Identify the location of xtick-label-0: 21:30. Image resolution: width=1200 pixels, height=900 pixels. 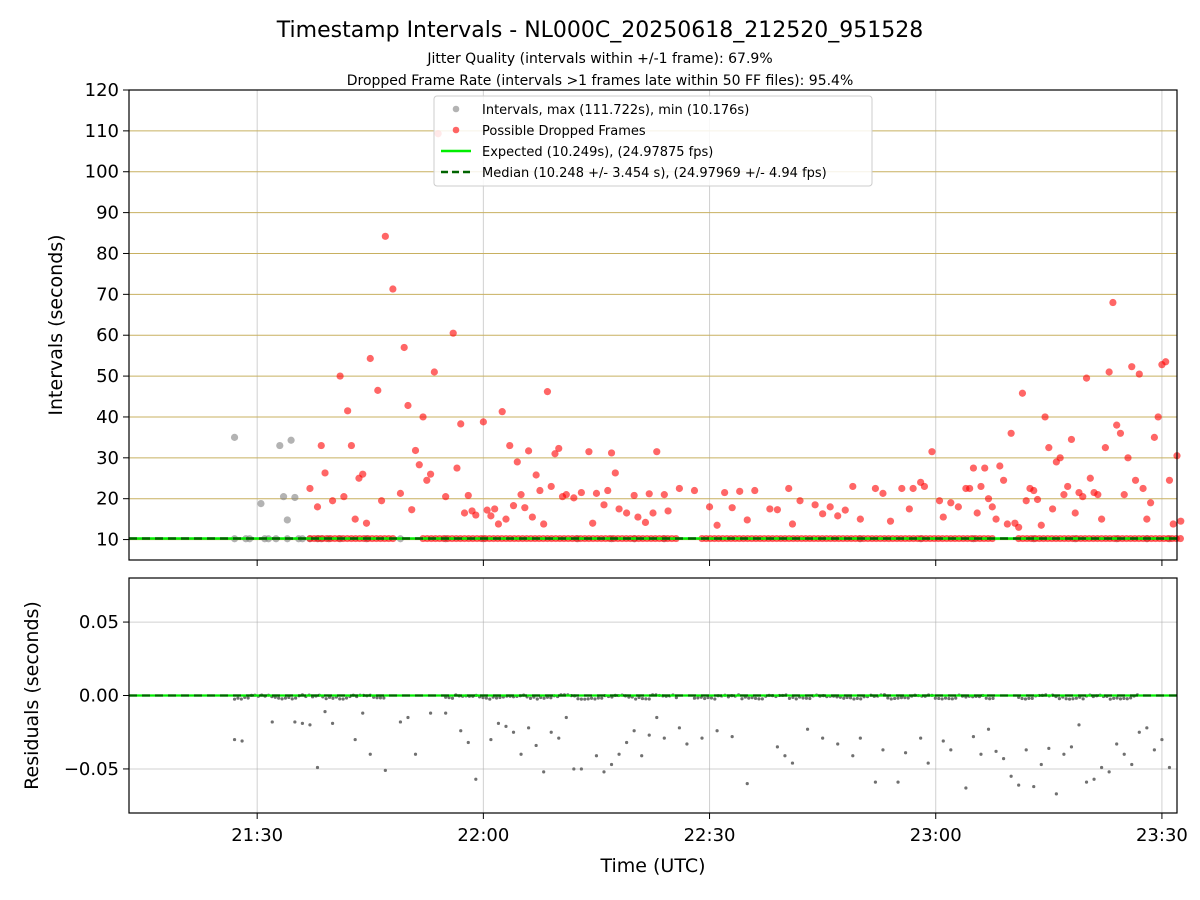
(257, 835).